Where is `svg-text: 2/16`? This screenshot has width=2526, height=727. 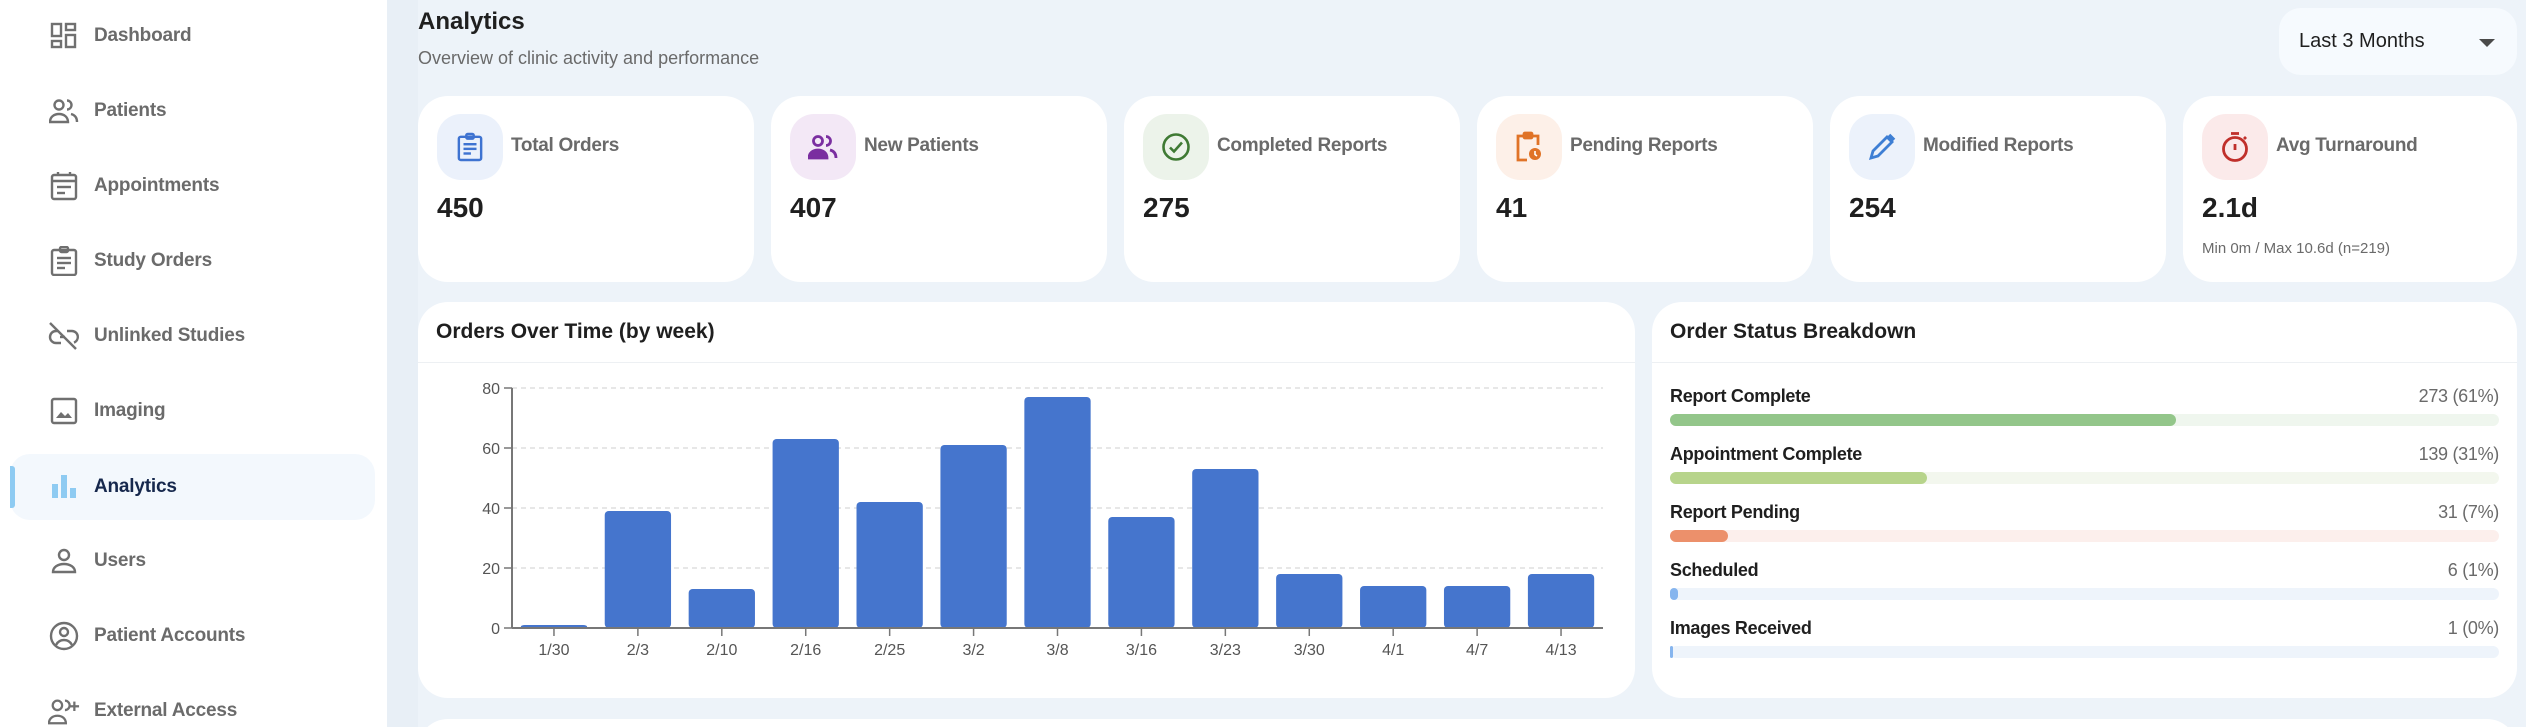 svg-text: 2/16 is located at coordinates (805, 650).